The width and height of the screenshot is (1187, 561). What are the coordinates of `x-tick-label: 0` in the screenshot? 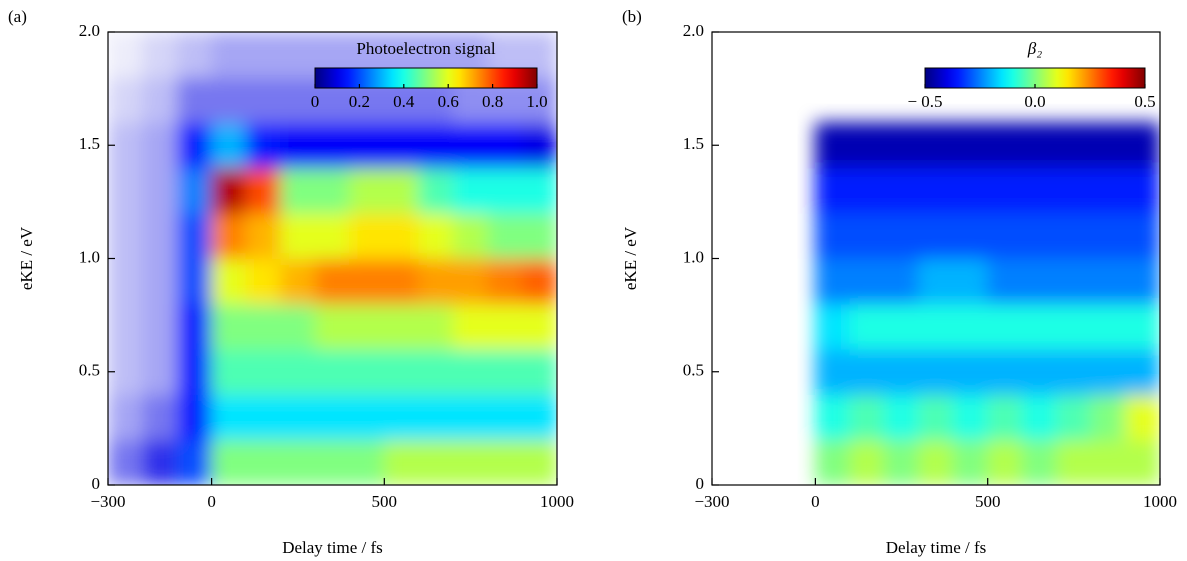 It's located at (211, 501).